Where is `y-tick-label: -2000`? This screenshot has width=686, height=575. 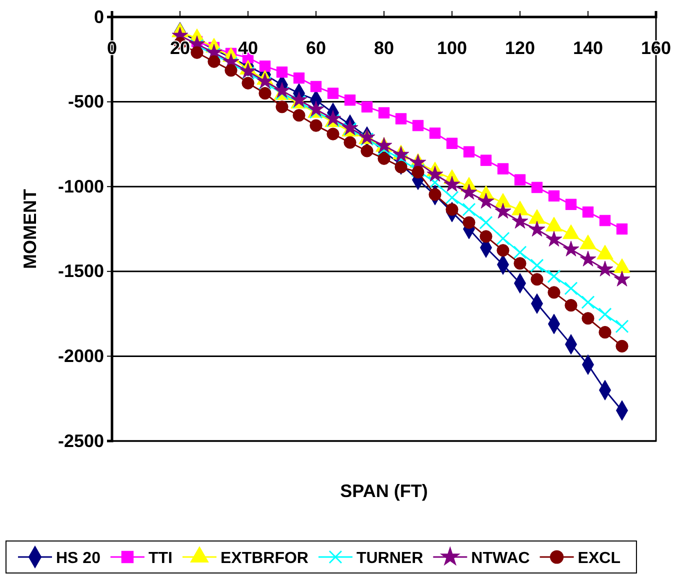
y-tick-label: -2000 is located at coordinates (81, 356).